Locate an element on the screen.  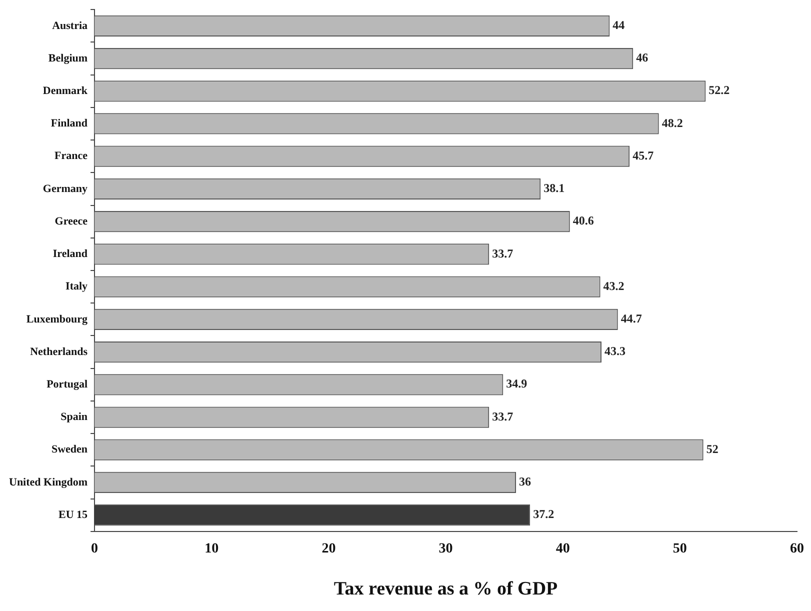
x-tick-label: 20 is located at coordinates (329, 548).